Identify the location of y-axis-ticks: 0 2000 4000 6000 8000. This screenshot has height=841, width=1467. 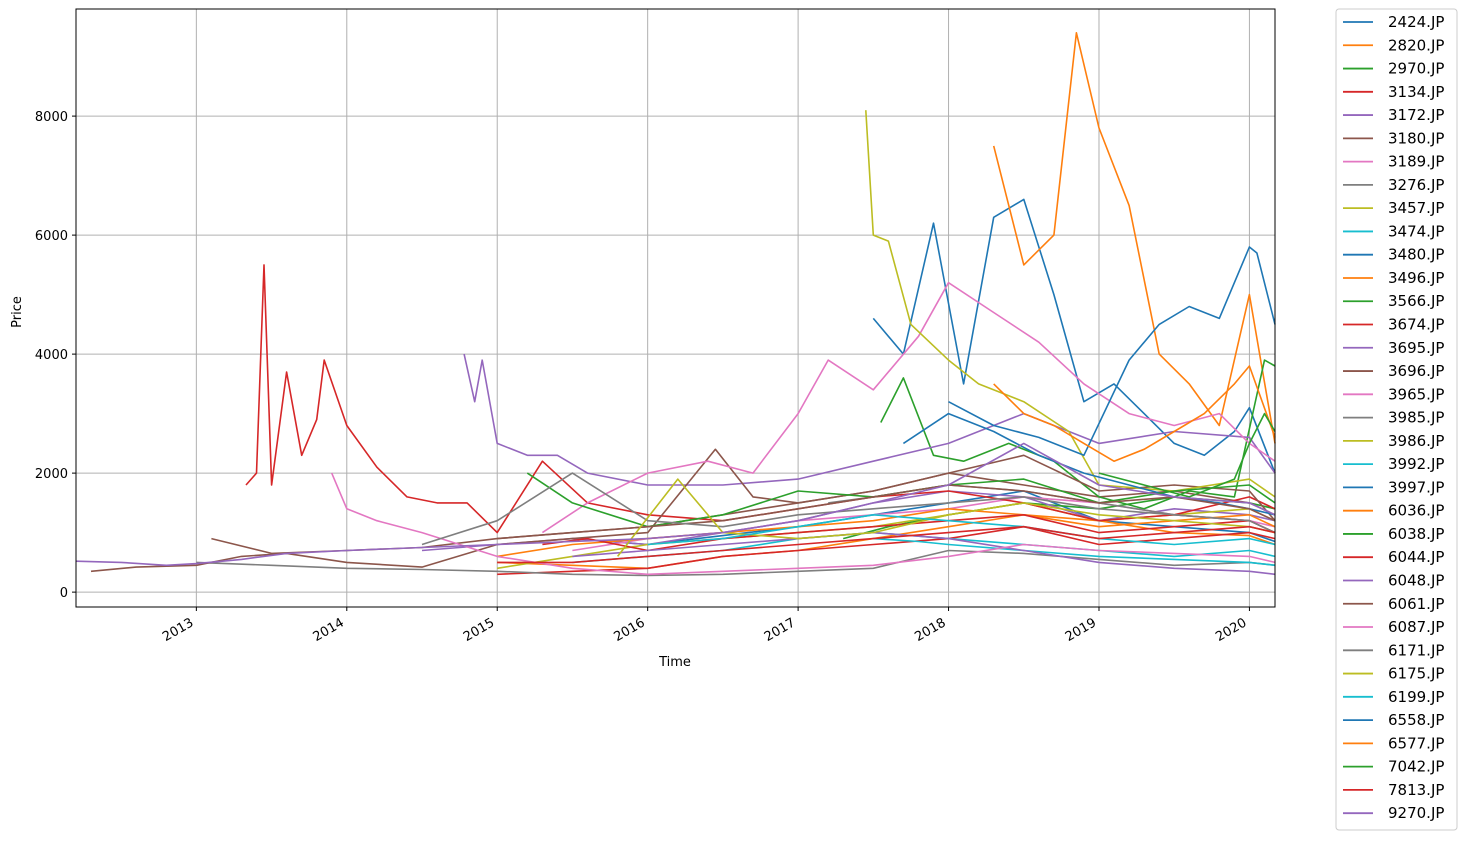
(55, 355).